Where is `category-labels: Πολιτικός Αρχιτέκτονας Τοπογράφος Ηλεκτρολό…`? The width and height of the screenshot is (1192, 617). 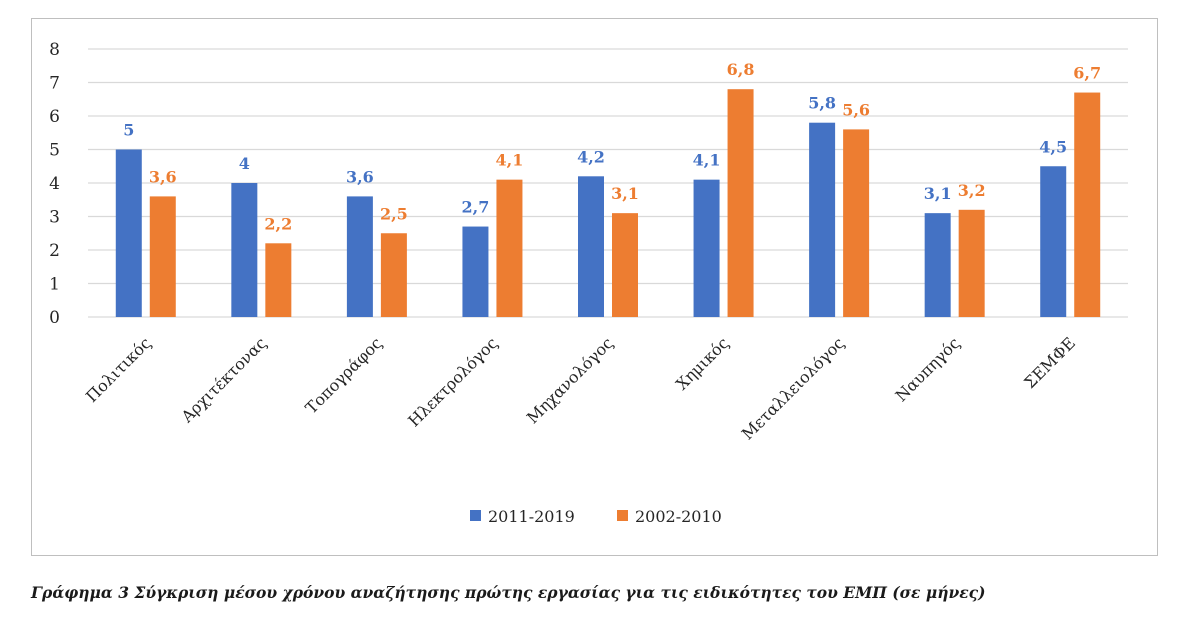 category-labels: Πολιτικός Αρχιτέκτονας Τοπογράφος Ηλεκτρολό… is located at coordinates (580, 388).